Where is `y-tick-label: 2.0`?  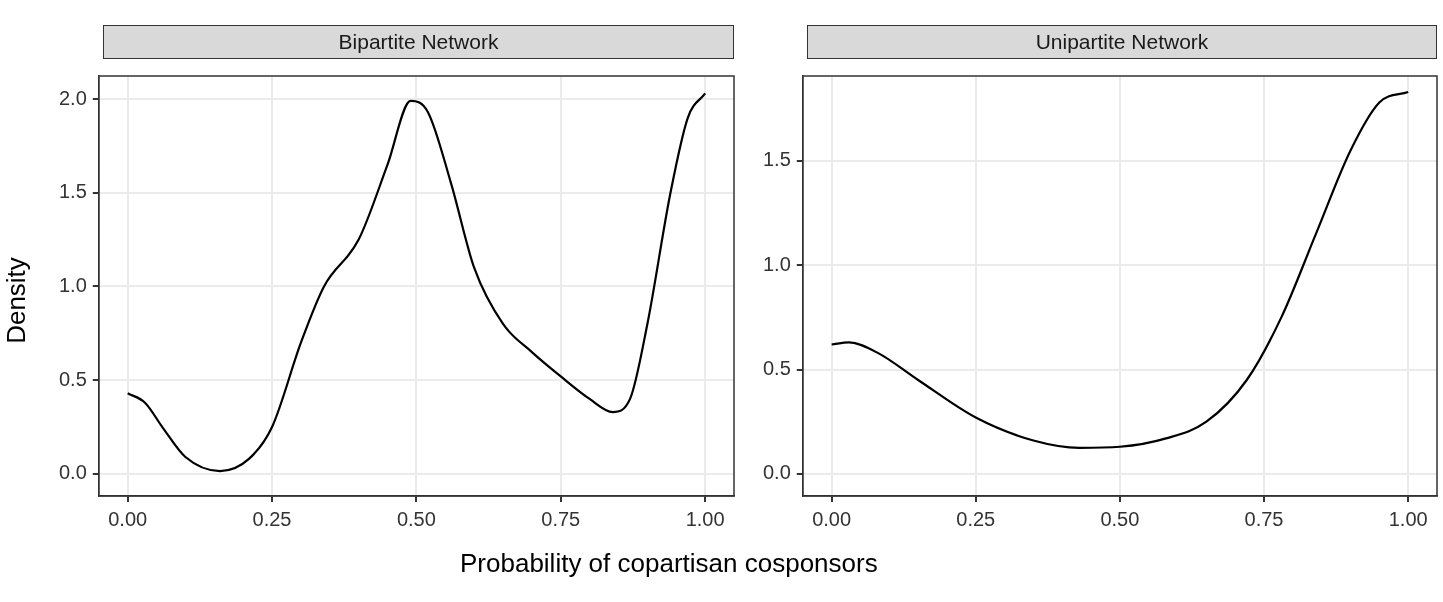
y-tick-label: 2.0 is located at coordinates (72, 97).